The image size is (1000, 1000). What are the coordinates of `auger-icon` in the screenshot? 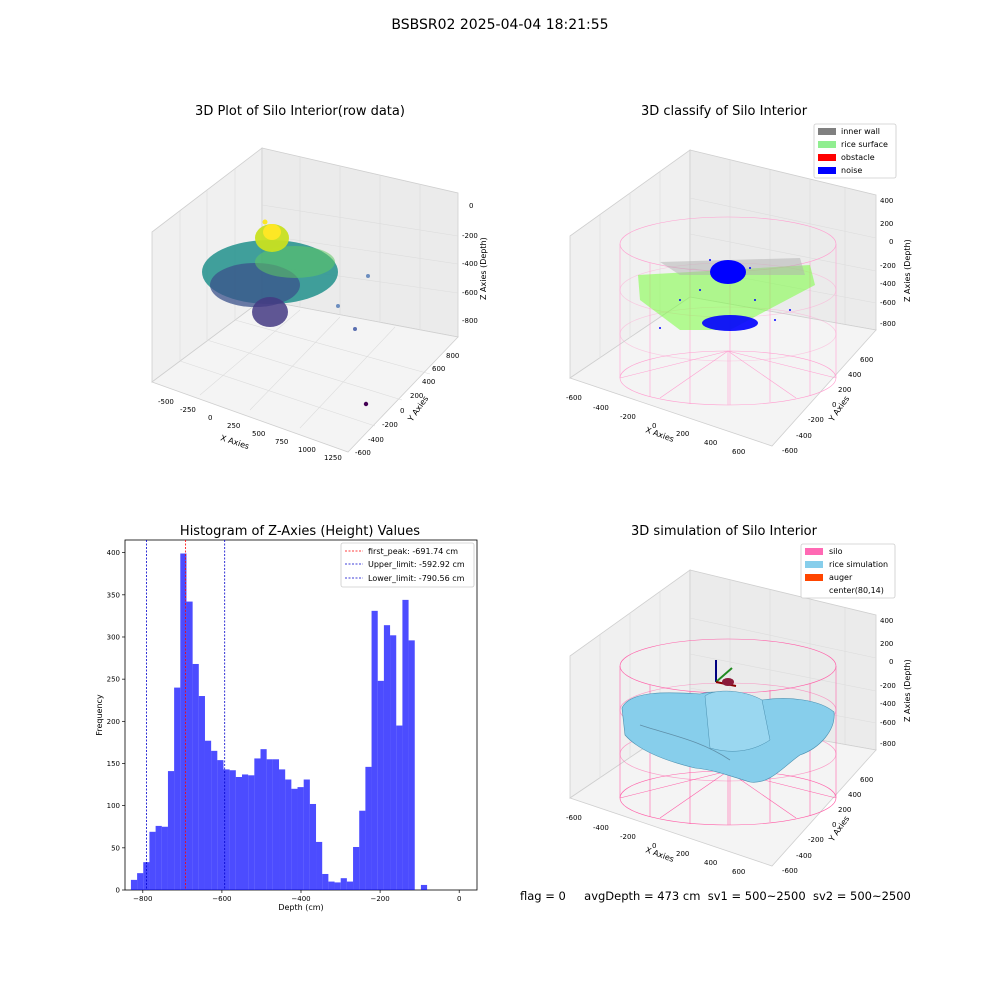 It's located at (726, 673).